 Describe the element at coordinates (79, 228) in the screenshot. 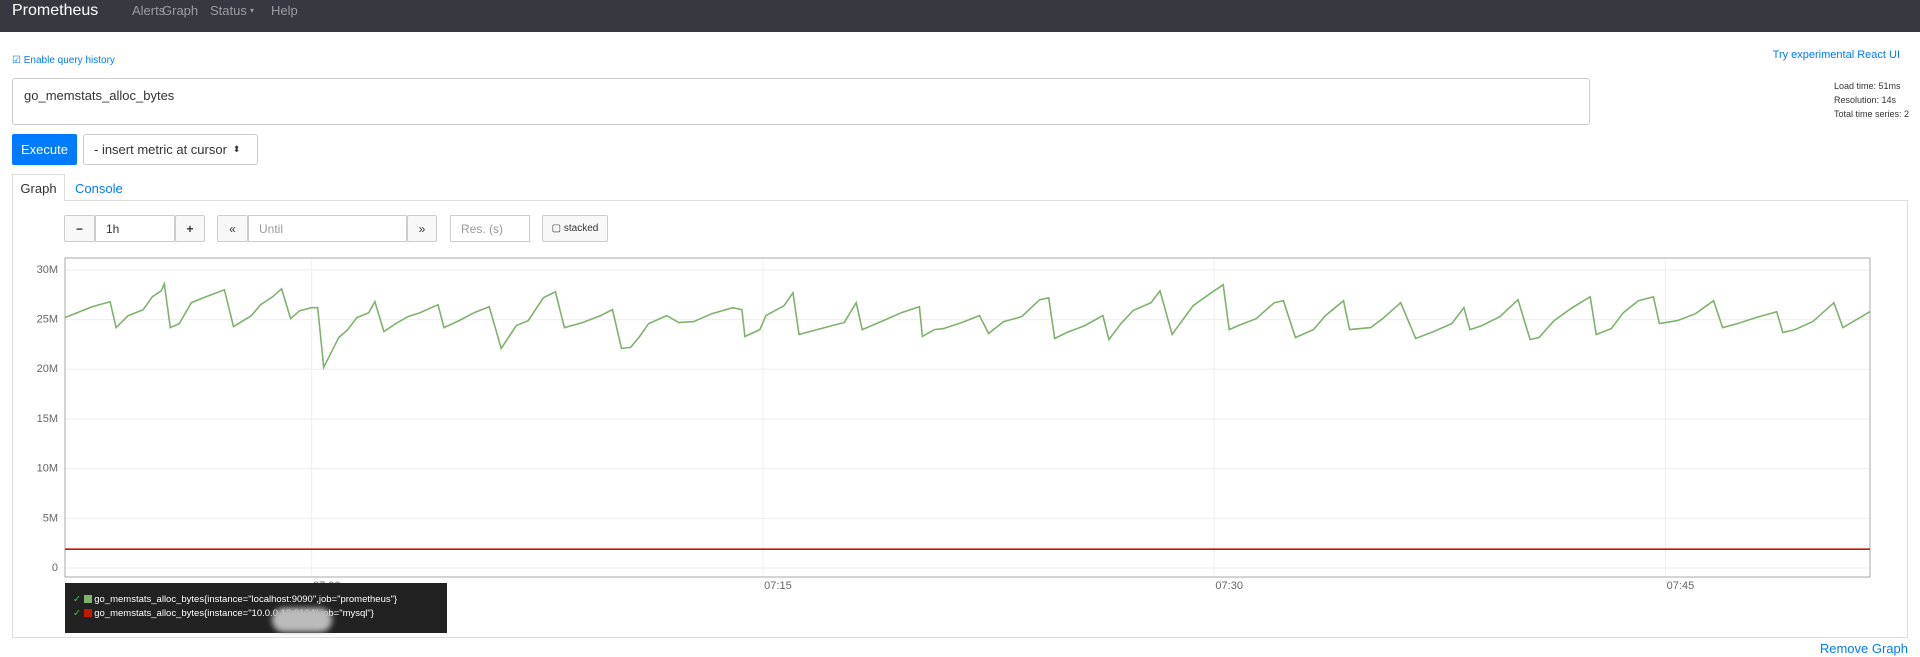

I see `range-minus: −` at that location.